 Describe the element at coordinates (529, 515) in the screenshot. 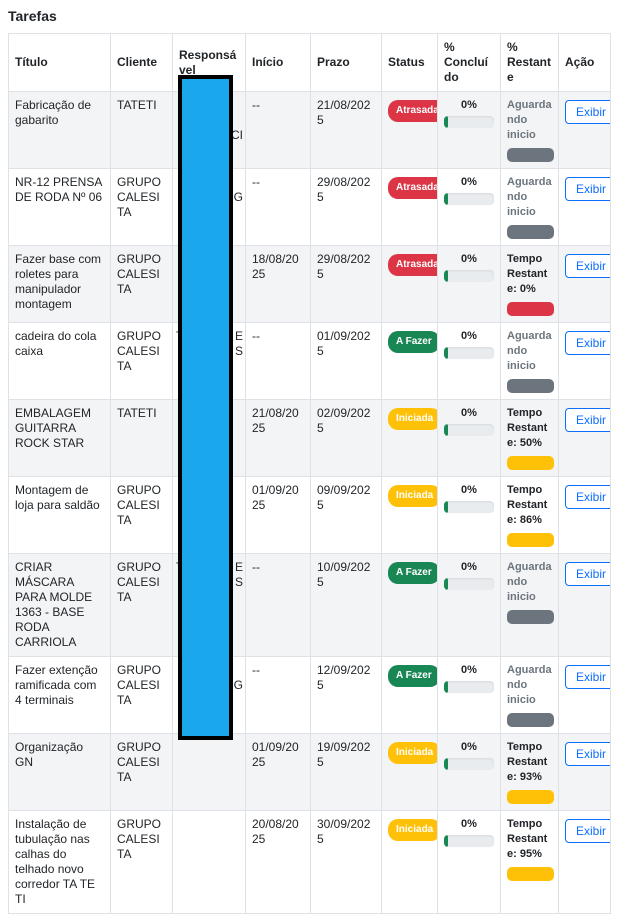

I see `cell-restante: Tempo Restante: 86%` at that location.